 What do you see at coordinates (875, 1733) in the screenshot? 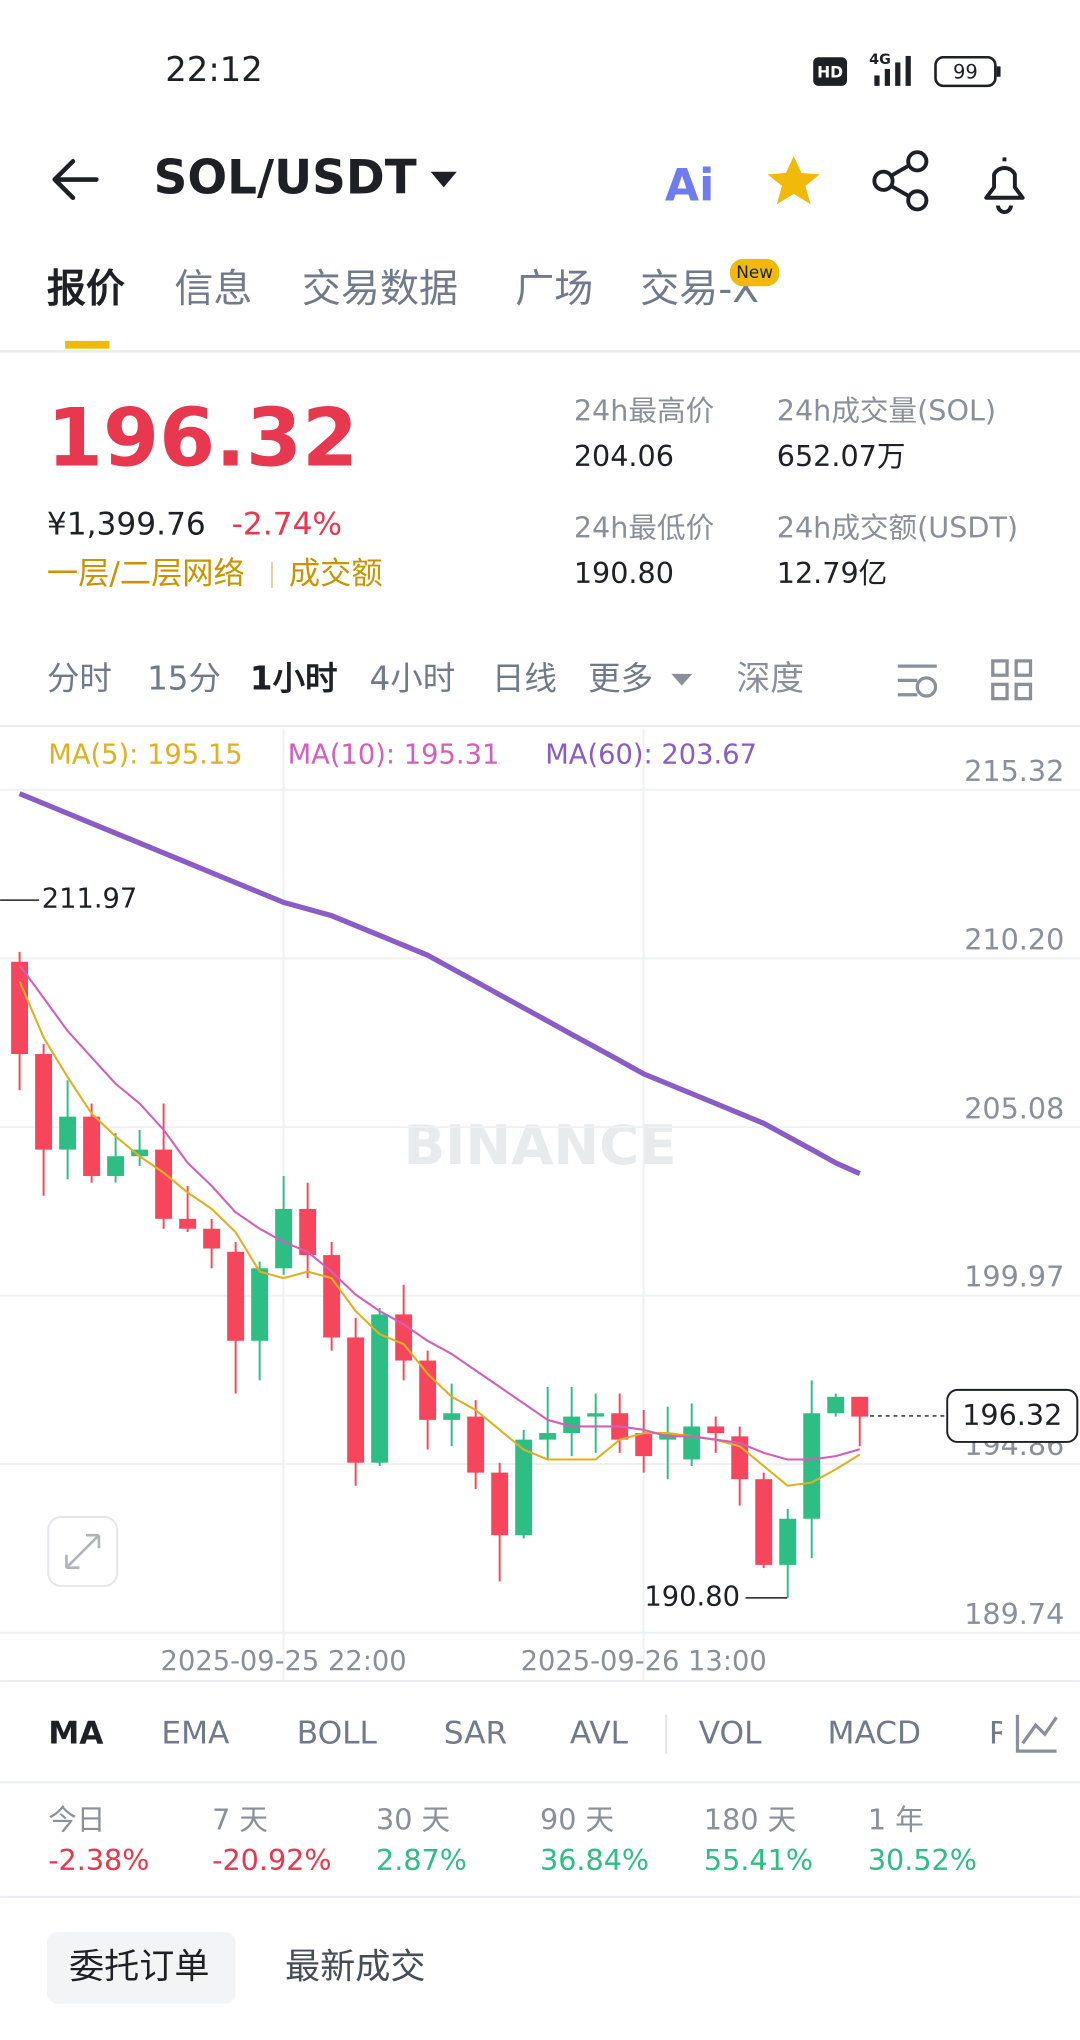
I see `indicator-tab: MACD` at bounding box center [875, 1733].